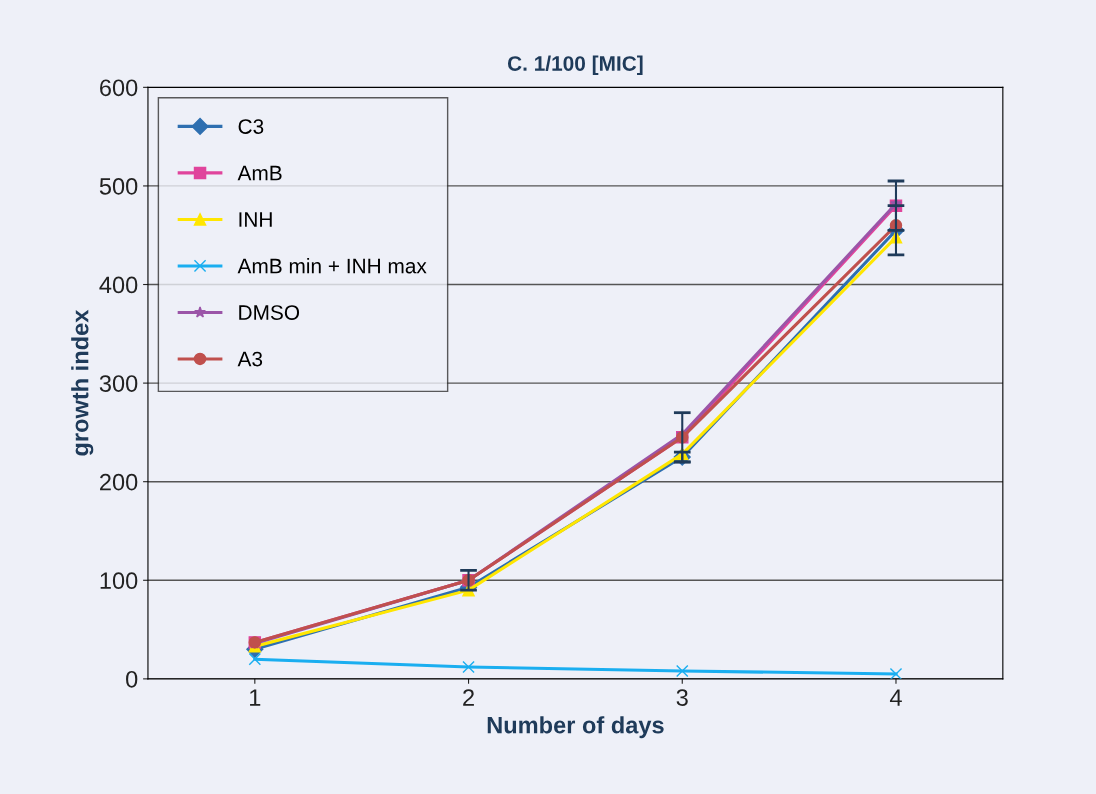  Describe the element at coordinates (118, 186) in the screenshot. I see `y-tick-label: 500` at that location.